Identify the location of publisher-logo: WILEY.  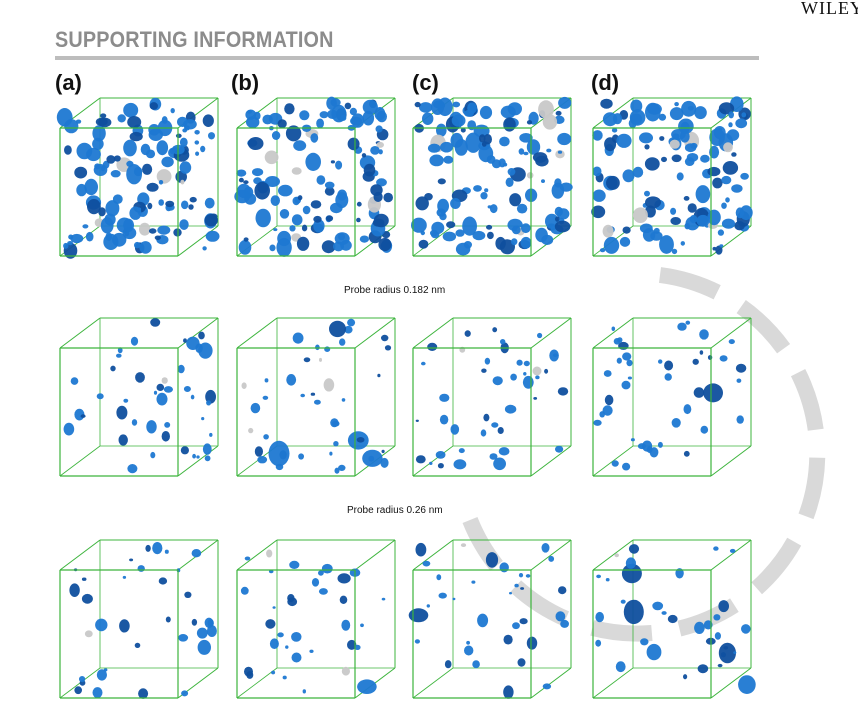
(829, 9).